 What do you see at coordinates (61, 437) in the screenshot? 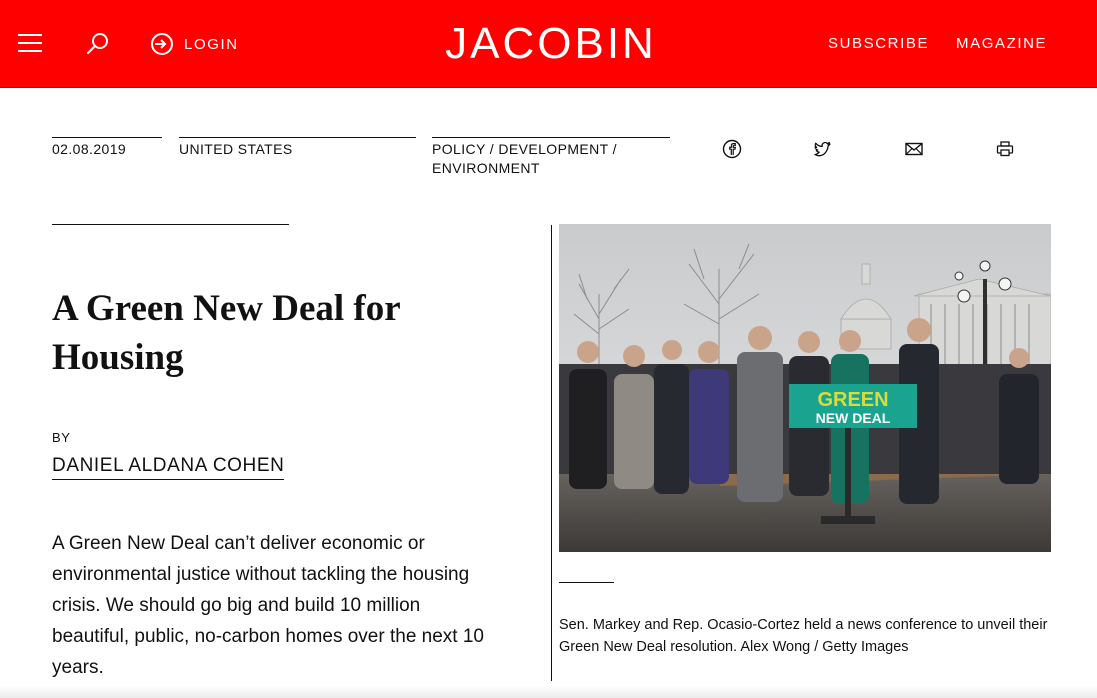
I see `byline-label: BY` at bounding box center [61, 437].